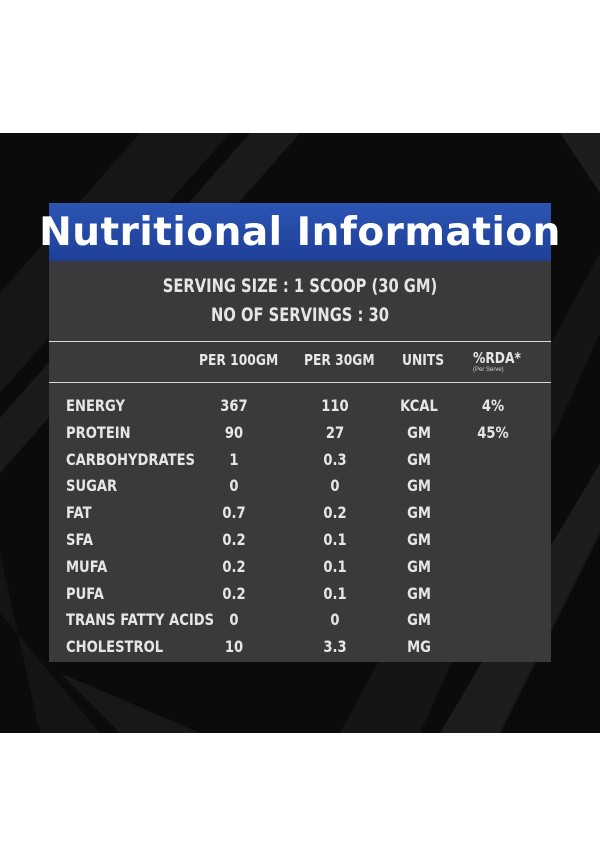  What do you see at coordinates (98, 432) in the screenshot?
I see `row-name: PROTEIN` at bounding box center [98, 432].